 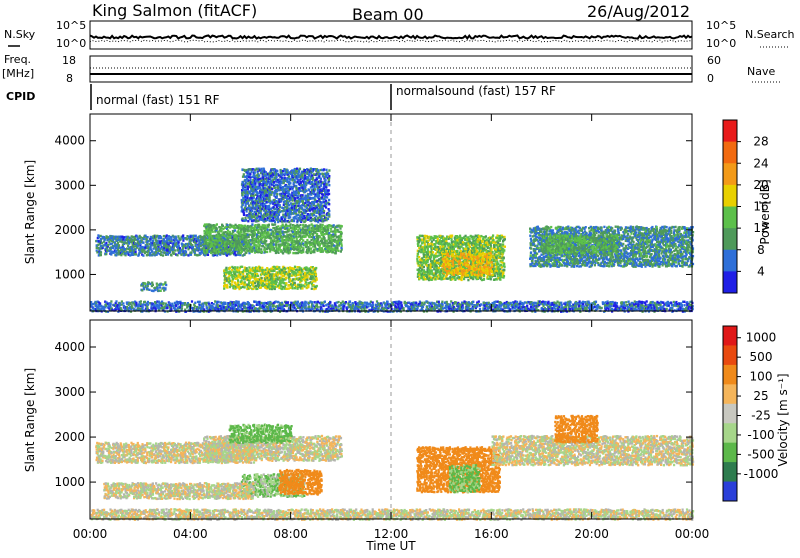 What do you see at coordinates (71, 43) in the screenshot?
I see `nsky-tick-bottom: 10^0` at bounding box center [71, 43].